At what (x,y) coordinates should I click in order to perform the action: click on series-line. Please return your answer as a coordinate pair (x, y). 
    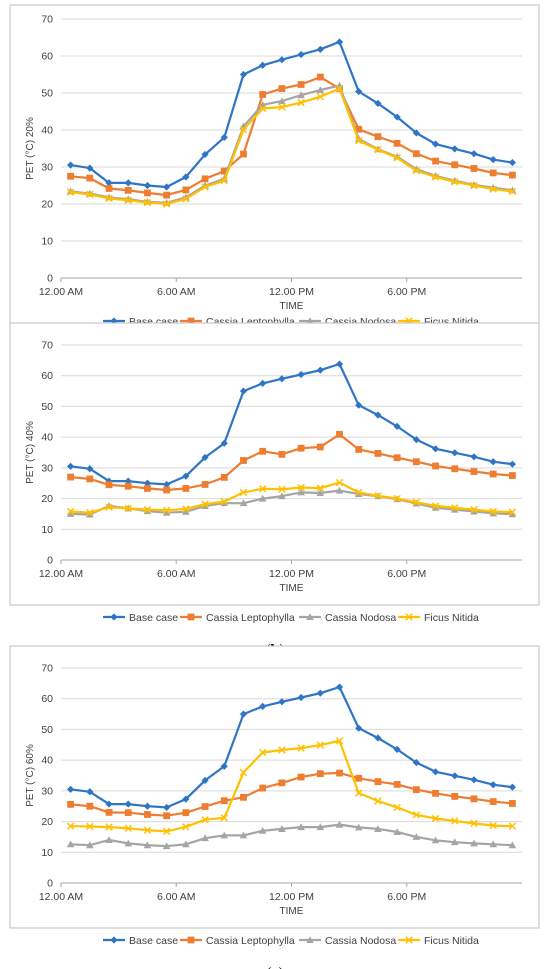
    Looking at the image, I should click on (291, 786).